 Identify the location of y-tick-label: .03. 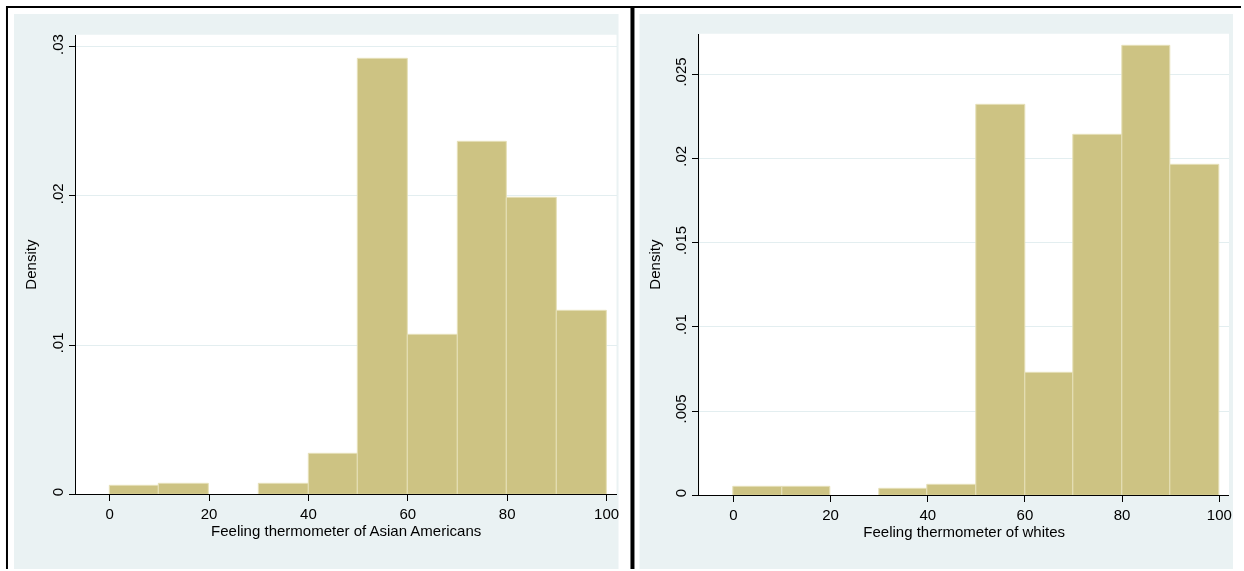
(57, 44).